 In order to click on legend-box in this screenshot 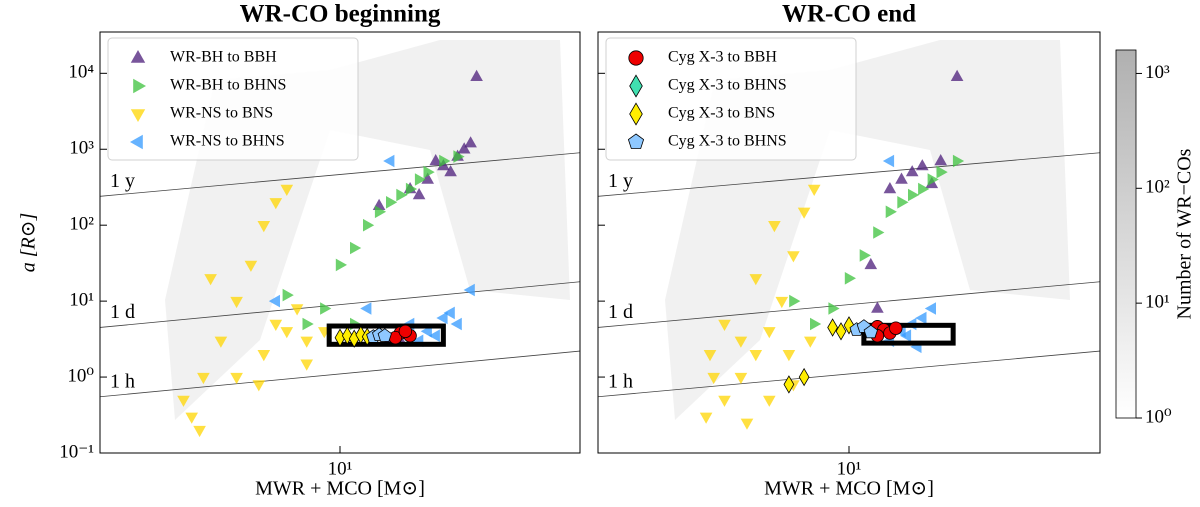, I will do `click(731, 99)`.